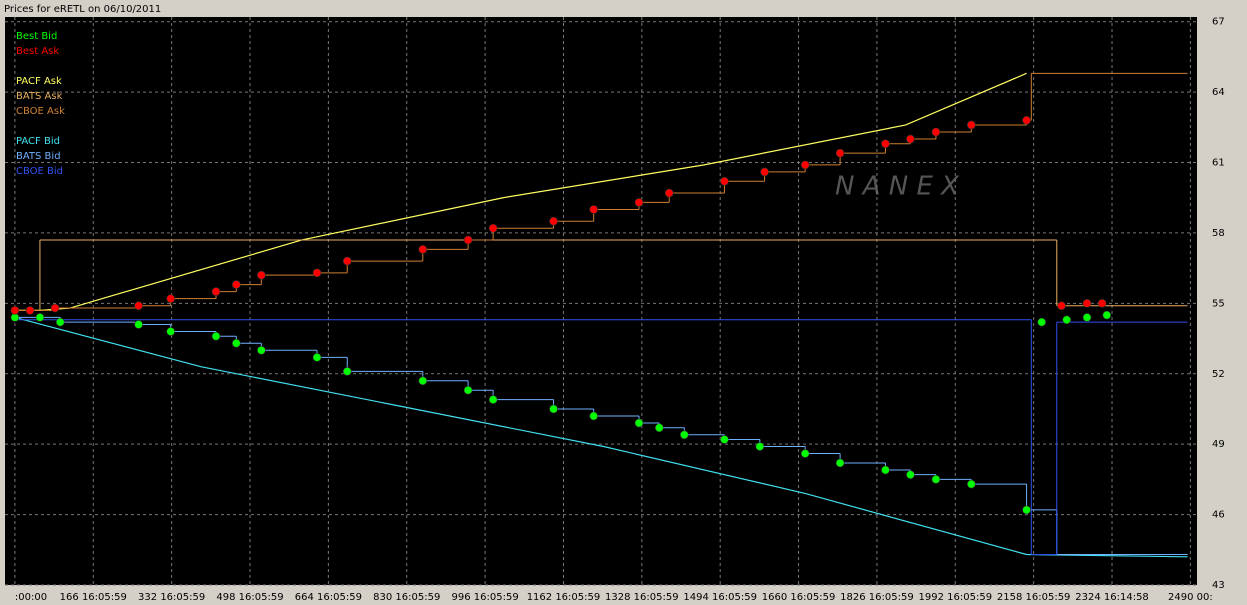 The height and width of the screenshot is (605, 1247). I want to click on legend-label: BATS Ask, so click(39, 96).